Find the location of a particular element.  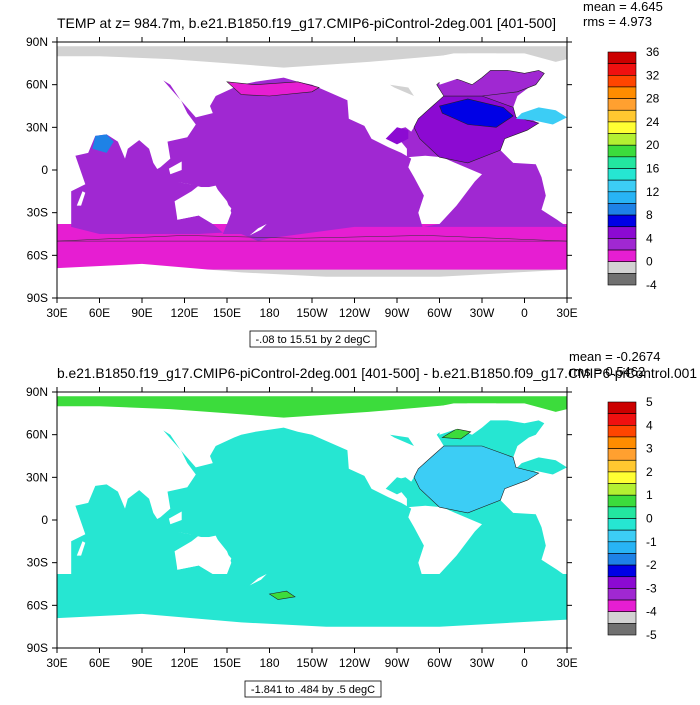

x-tick-label: 90E is located at coordinates (141, 663).